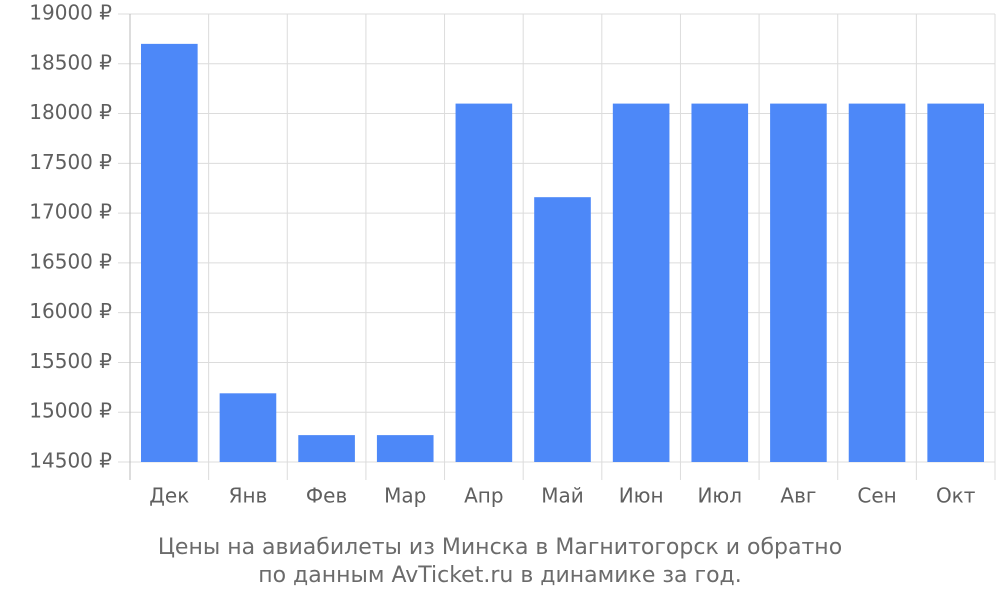  Describe the element at coordinates (405, 496) in the screenshot. I see `x-tick-label: Мар` at that location.